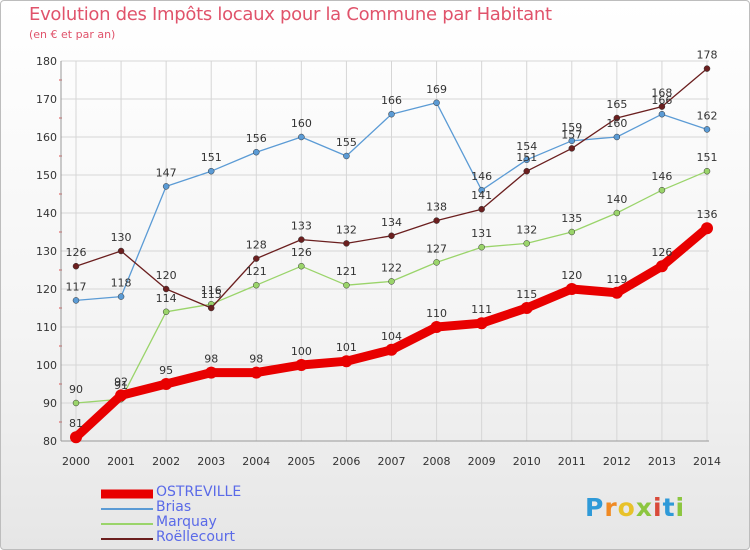 The width and height of the screenshot is (750, 550). What do you see at coordinates (707, 461) in the screenshot?
I see `x-tick-label: 2014` at bounding box center [707, 461].